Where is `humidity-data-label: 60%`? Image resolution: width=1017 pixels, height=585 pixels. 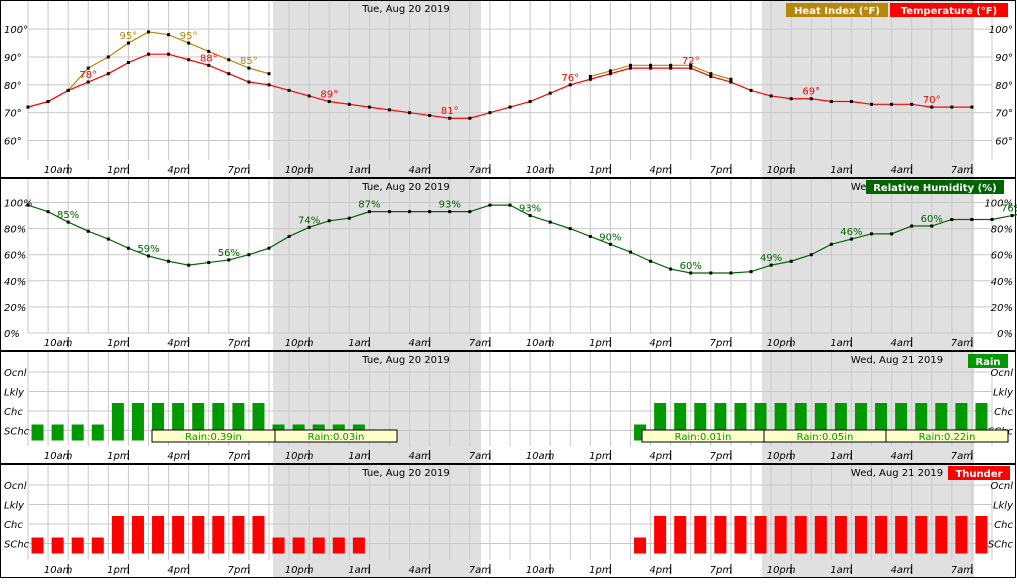 humidity-data-label: 60% is located at coordinates (932, 219).